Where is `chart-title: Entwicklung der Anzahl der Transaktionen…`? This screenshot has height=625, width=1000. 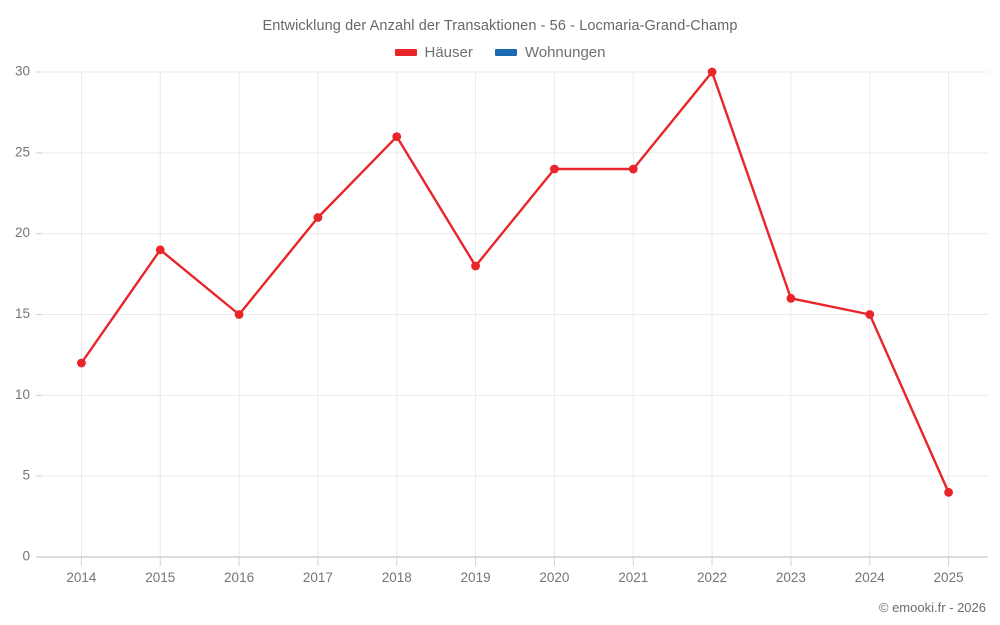
chart-title: Entwicklung der Anzahl der Transaktionen… is located at coordinates (500, 26).